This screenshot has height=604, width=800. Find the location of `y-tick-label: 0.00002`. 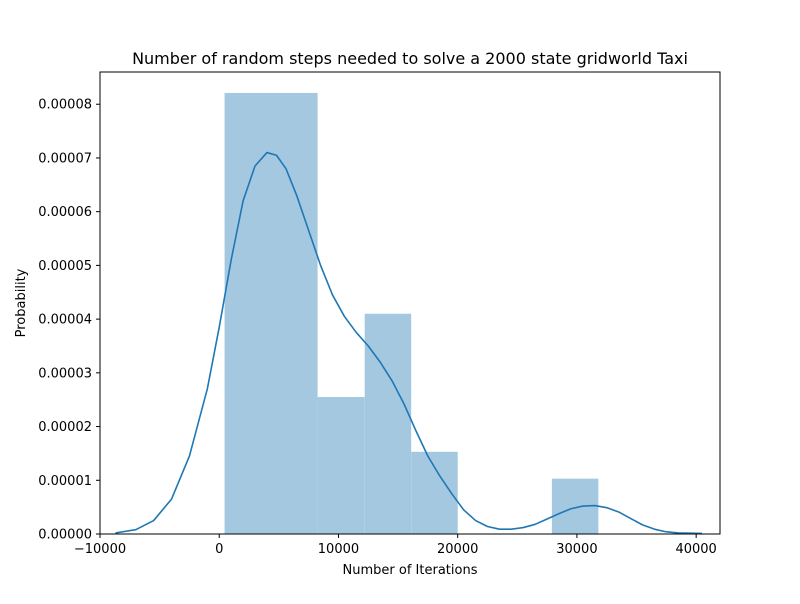

y-tick-label: 0.00002 is located at coordinates (65, 427).